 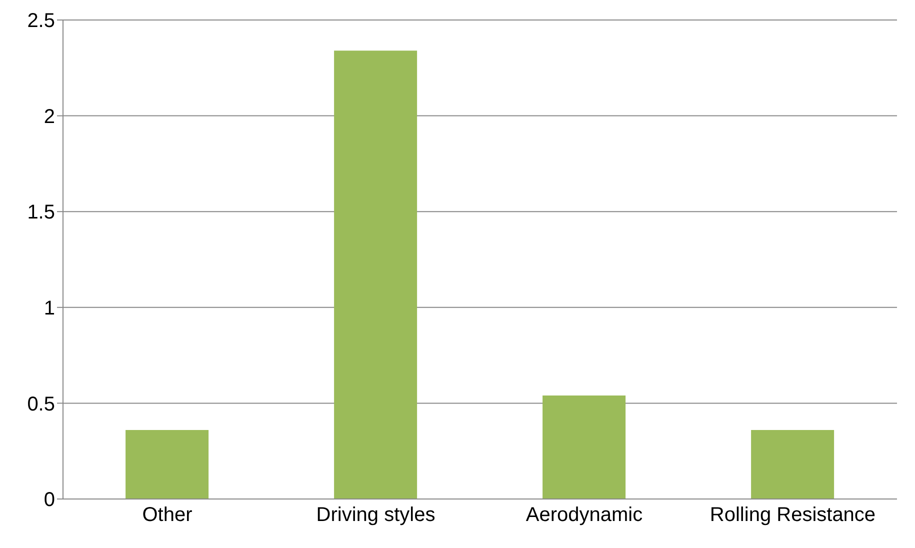 I want to click on x-tick-label: Rolling Resistance, so click(x=793, y=515).